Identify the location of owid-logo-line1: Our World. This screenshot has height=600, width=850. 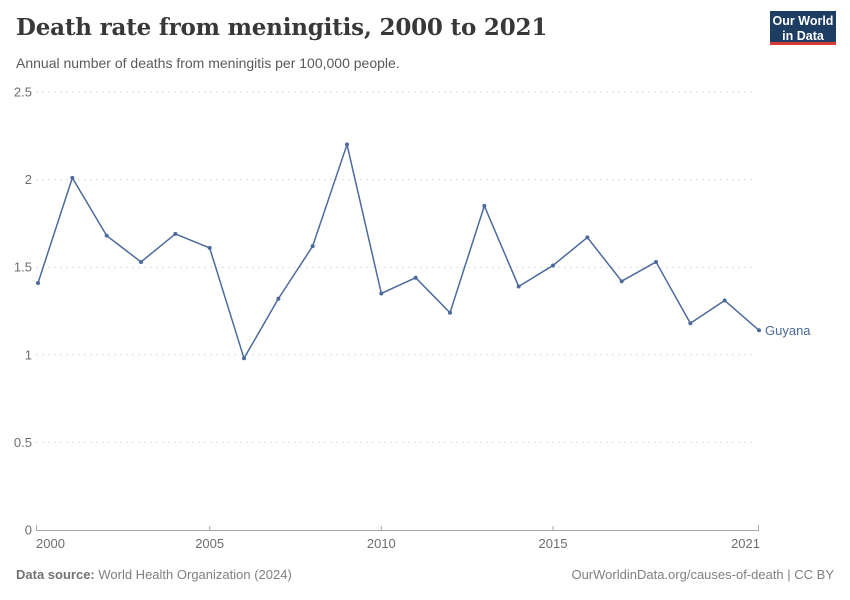
(803, 21).